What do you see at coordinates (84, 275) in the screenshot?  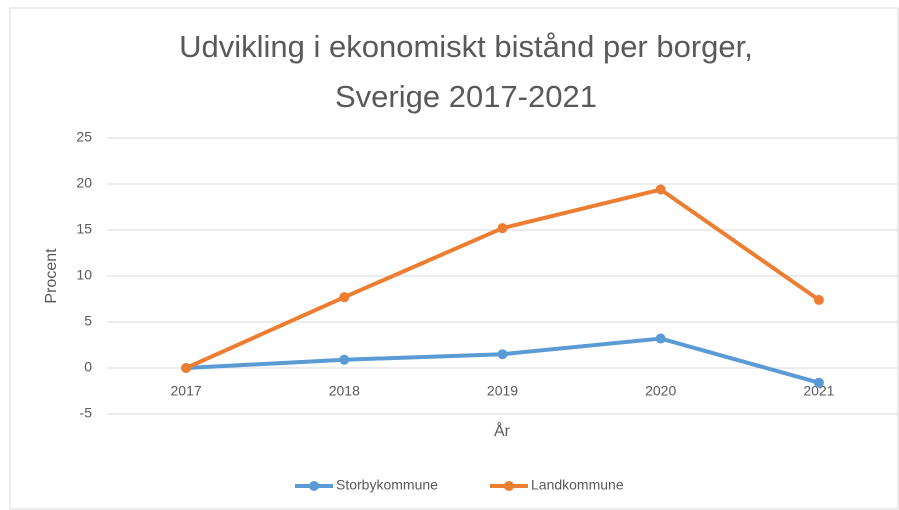 I see `y-tick-label: 10` at bounding box center [84, 275].